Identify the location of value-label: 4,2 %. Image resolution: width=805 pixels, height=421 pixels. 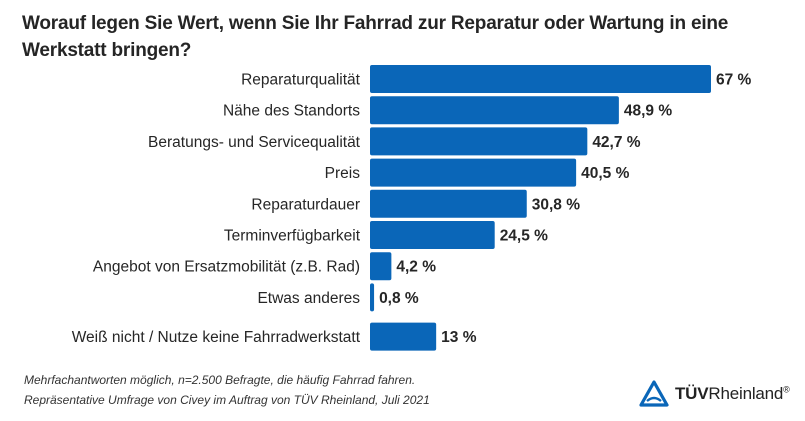
(416, 267).